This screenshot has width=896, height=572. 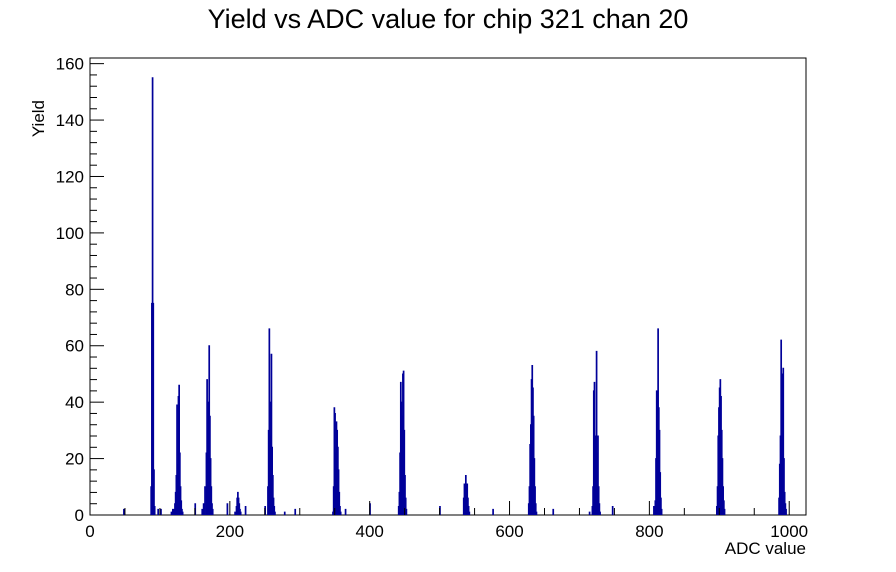 I want to click on x-axis: 0 200 400 600 800 1000, so click(x=446, y=521).